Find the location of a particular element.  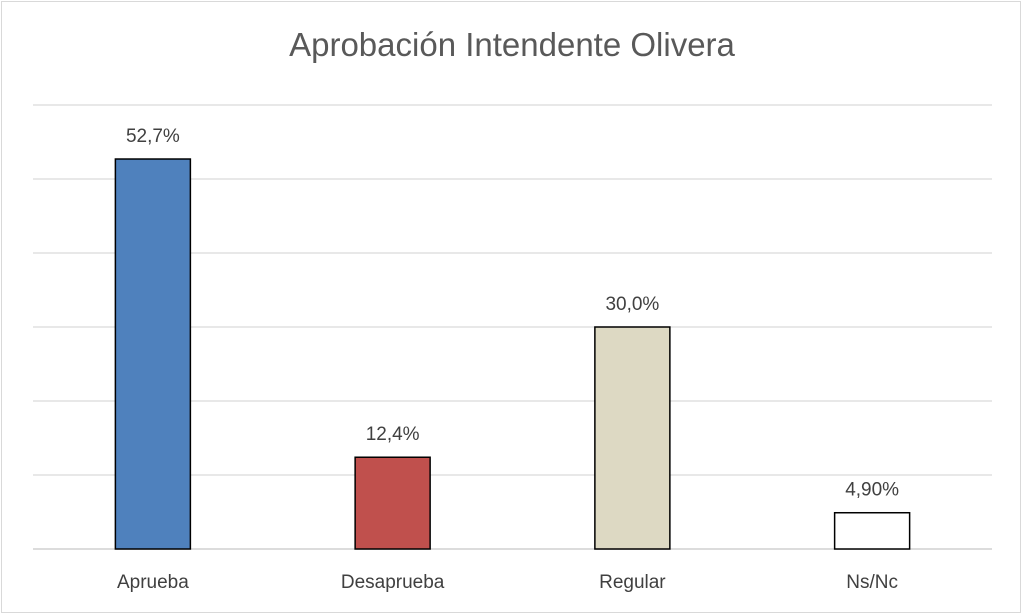

bar-desaprueba is located at coordinates (392, 503).